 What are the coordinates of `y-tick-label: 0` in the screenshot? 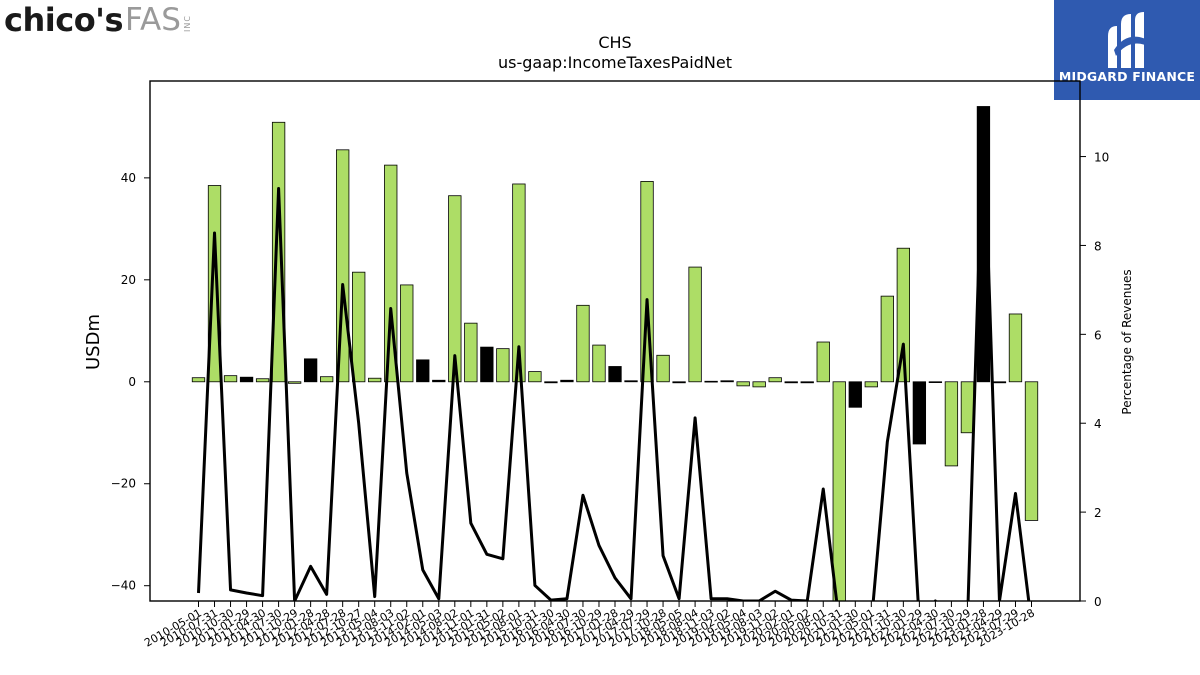 It's located at (132, 382).